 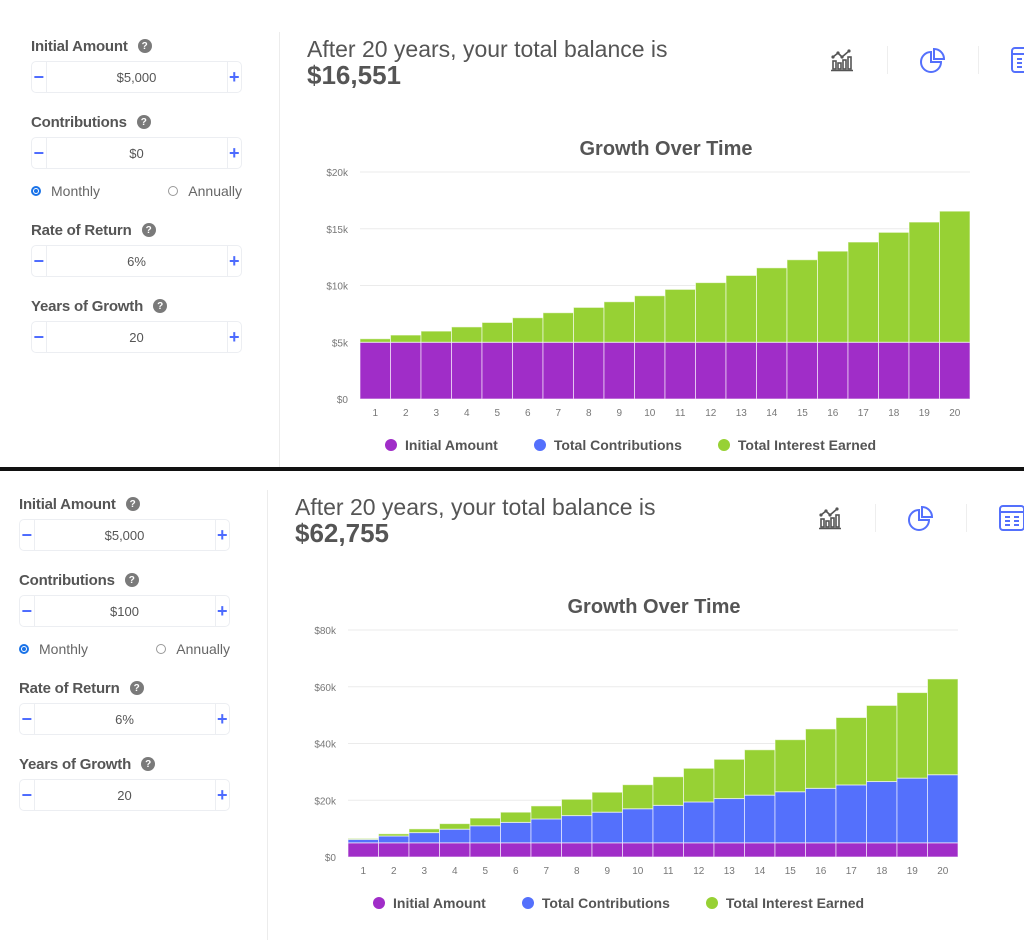 I want to click on initial-amount-label: Initial Amount ?, so click(x=136, y=46).